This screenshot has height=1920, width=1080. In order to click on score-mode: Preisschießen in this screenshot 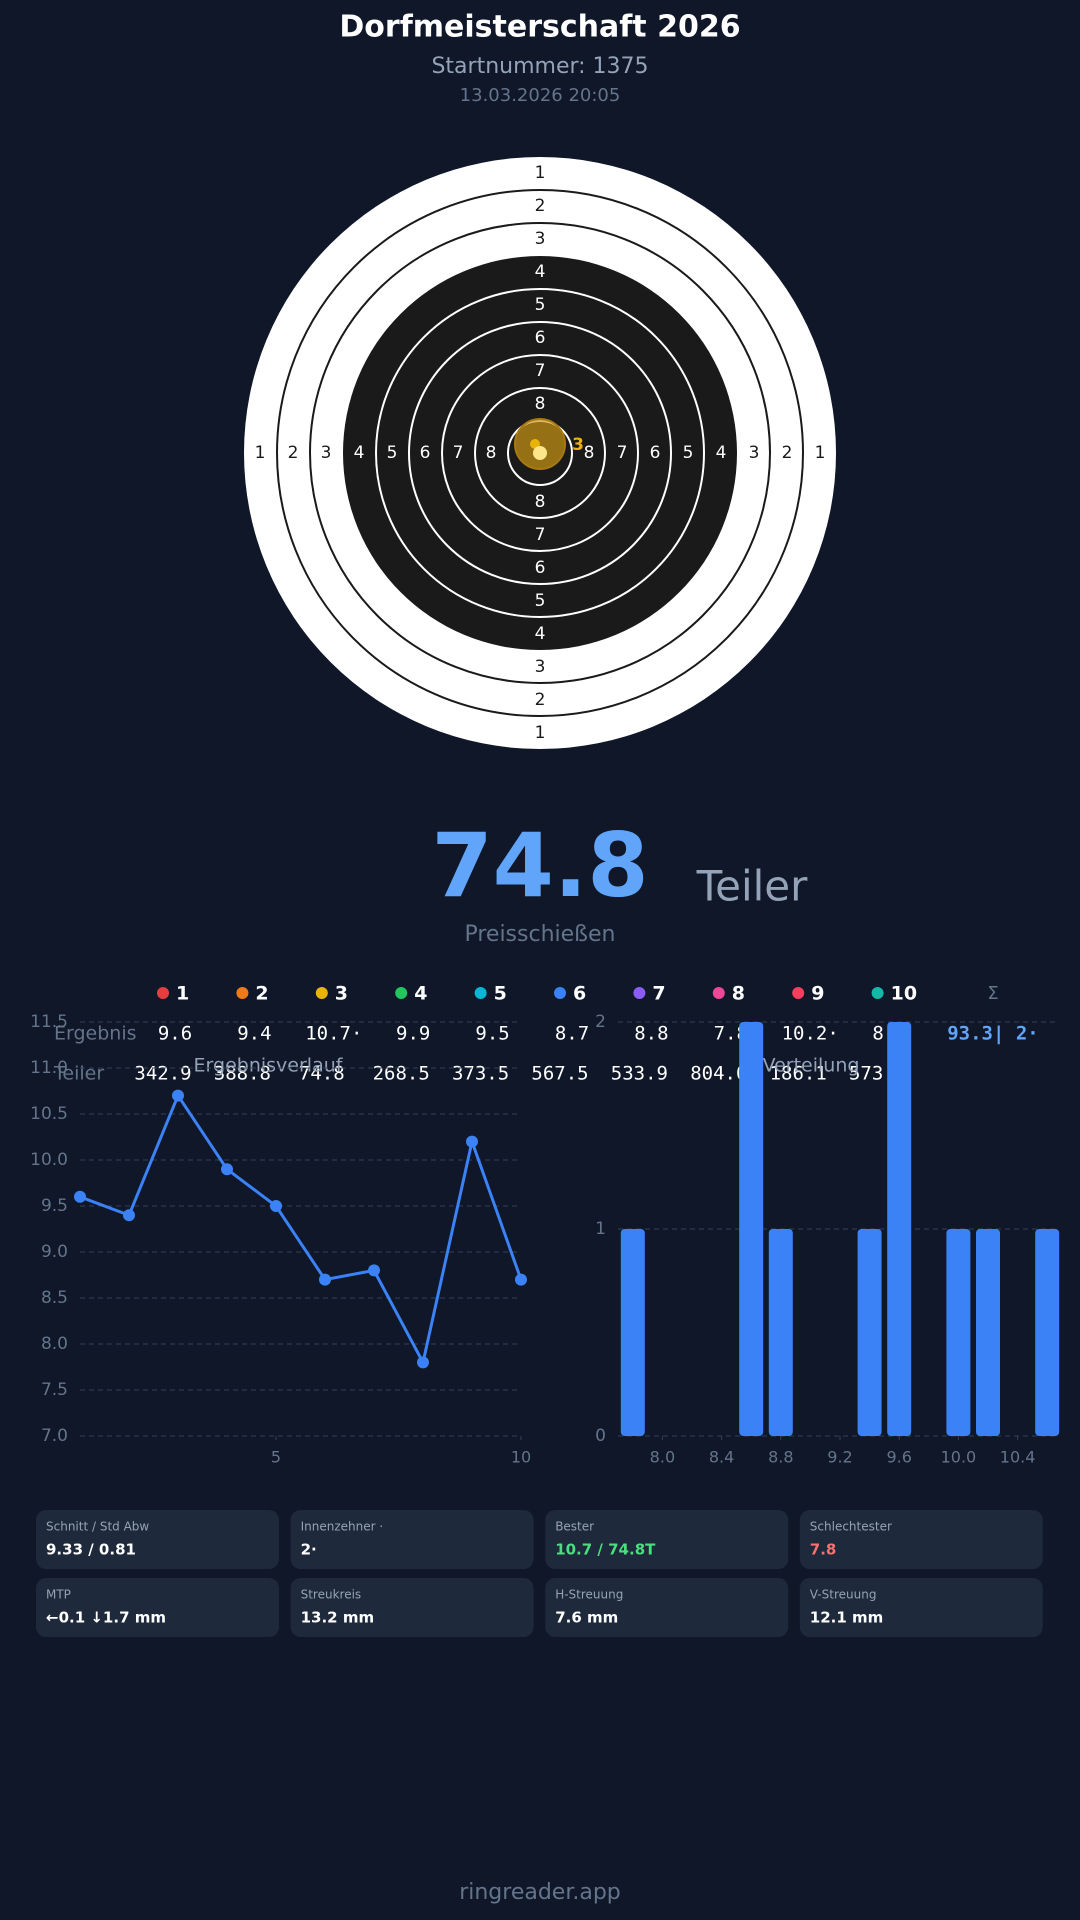, I will do `click(539, 934)`.